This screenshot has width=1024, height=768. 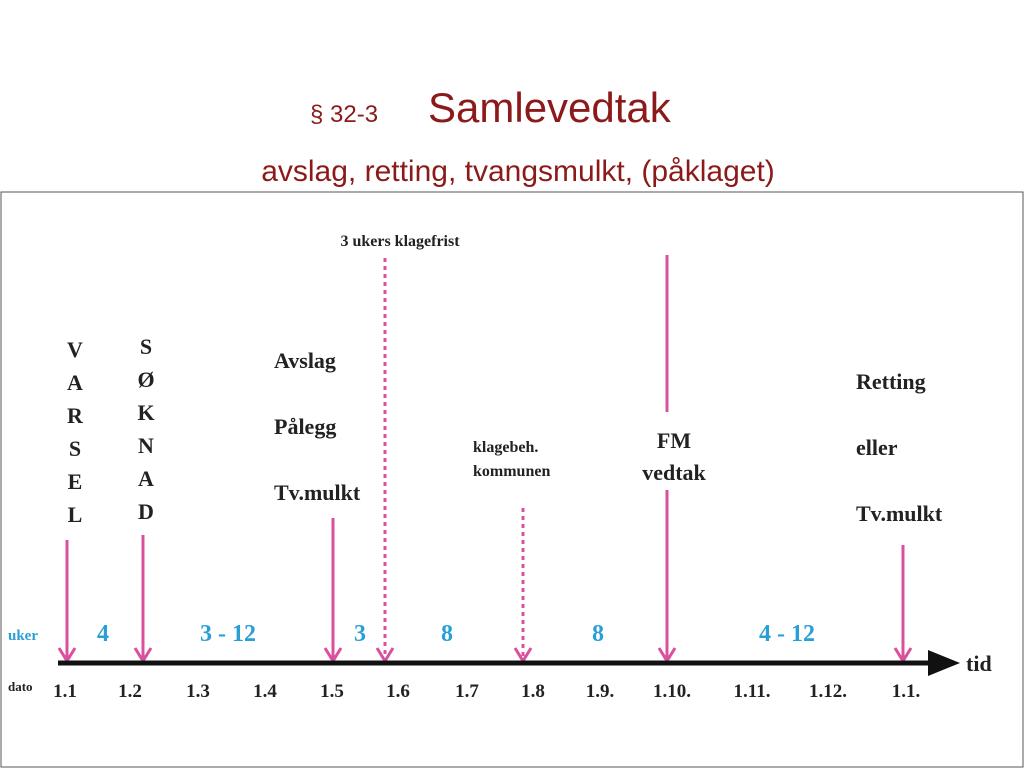 What do you see at coordinates (23, 636) in the screenshot?
I see `weeks-label: uker` at bounding box center [23, 636].